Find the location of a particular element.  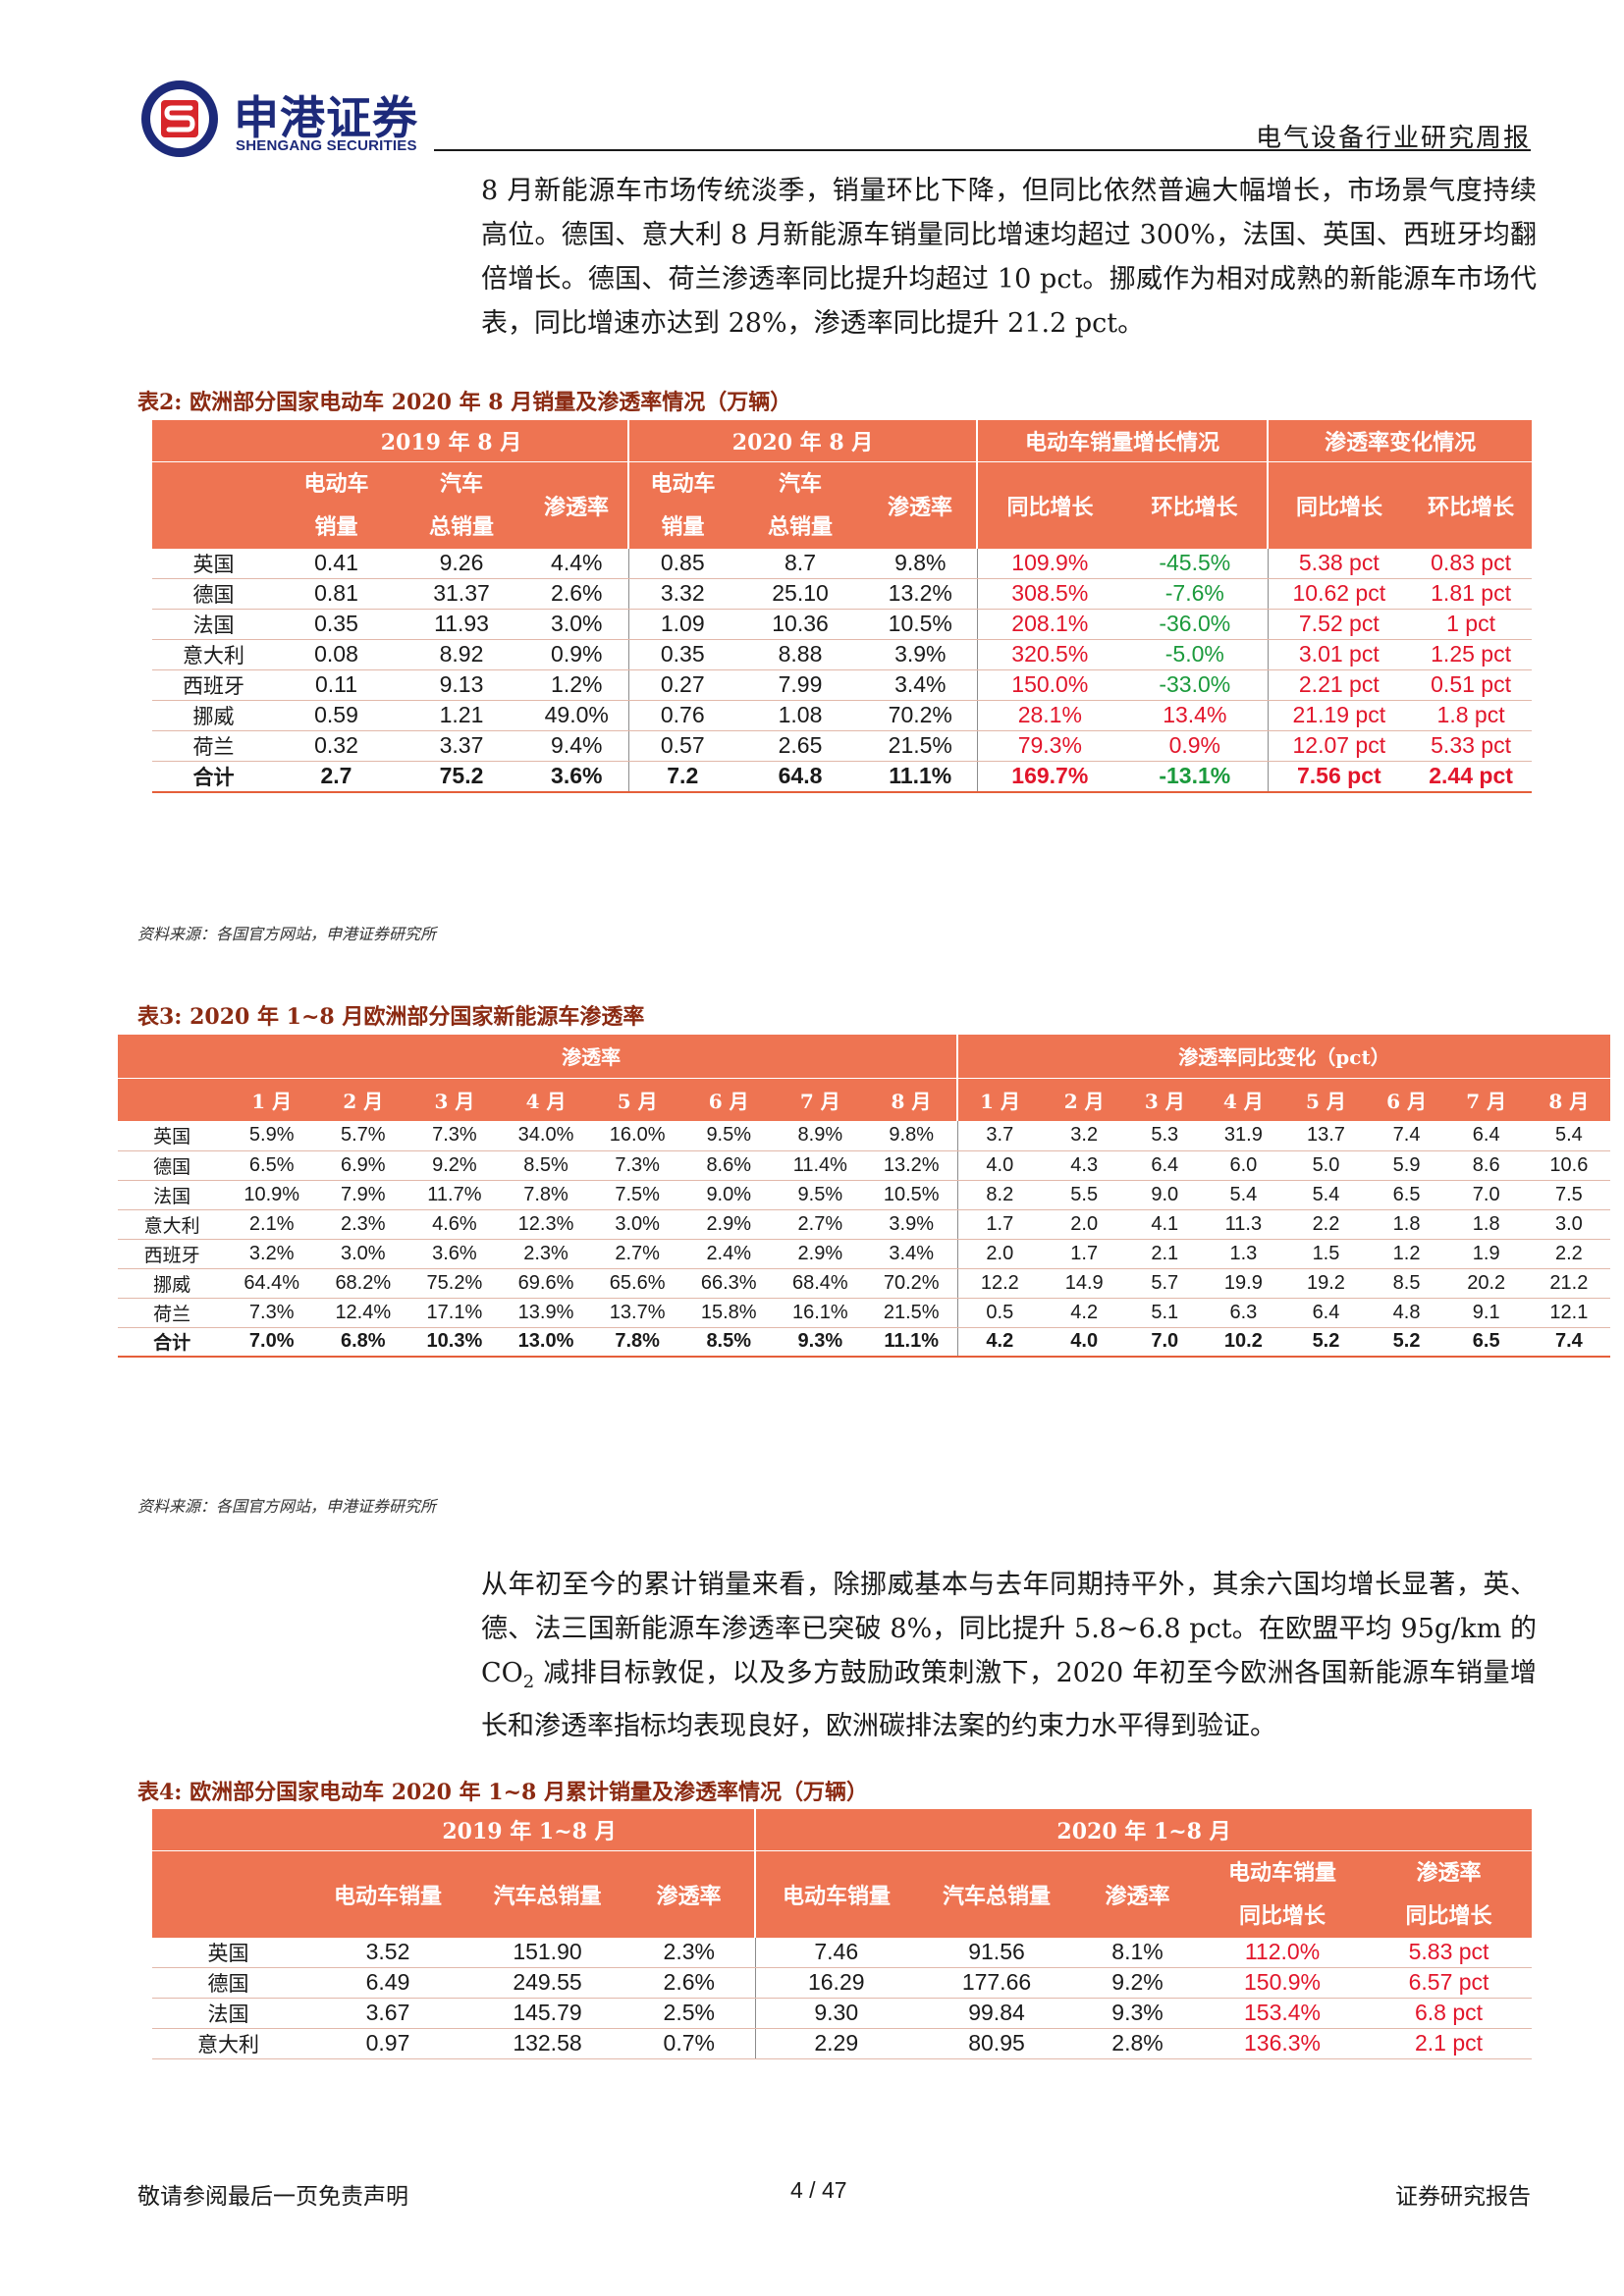

table-cell: 320.5% is located at coordinates (1049, 654).